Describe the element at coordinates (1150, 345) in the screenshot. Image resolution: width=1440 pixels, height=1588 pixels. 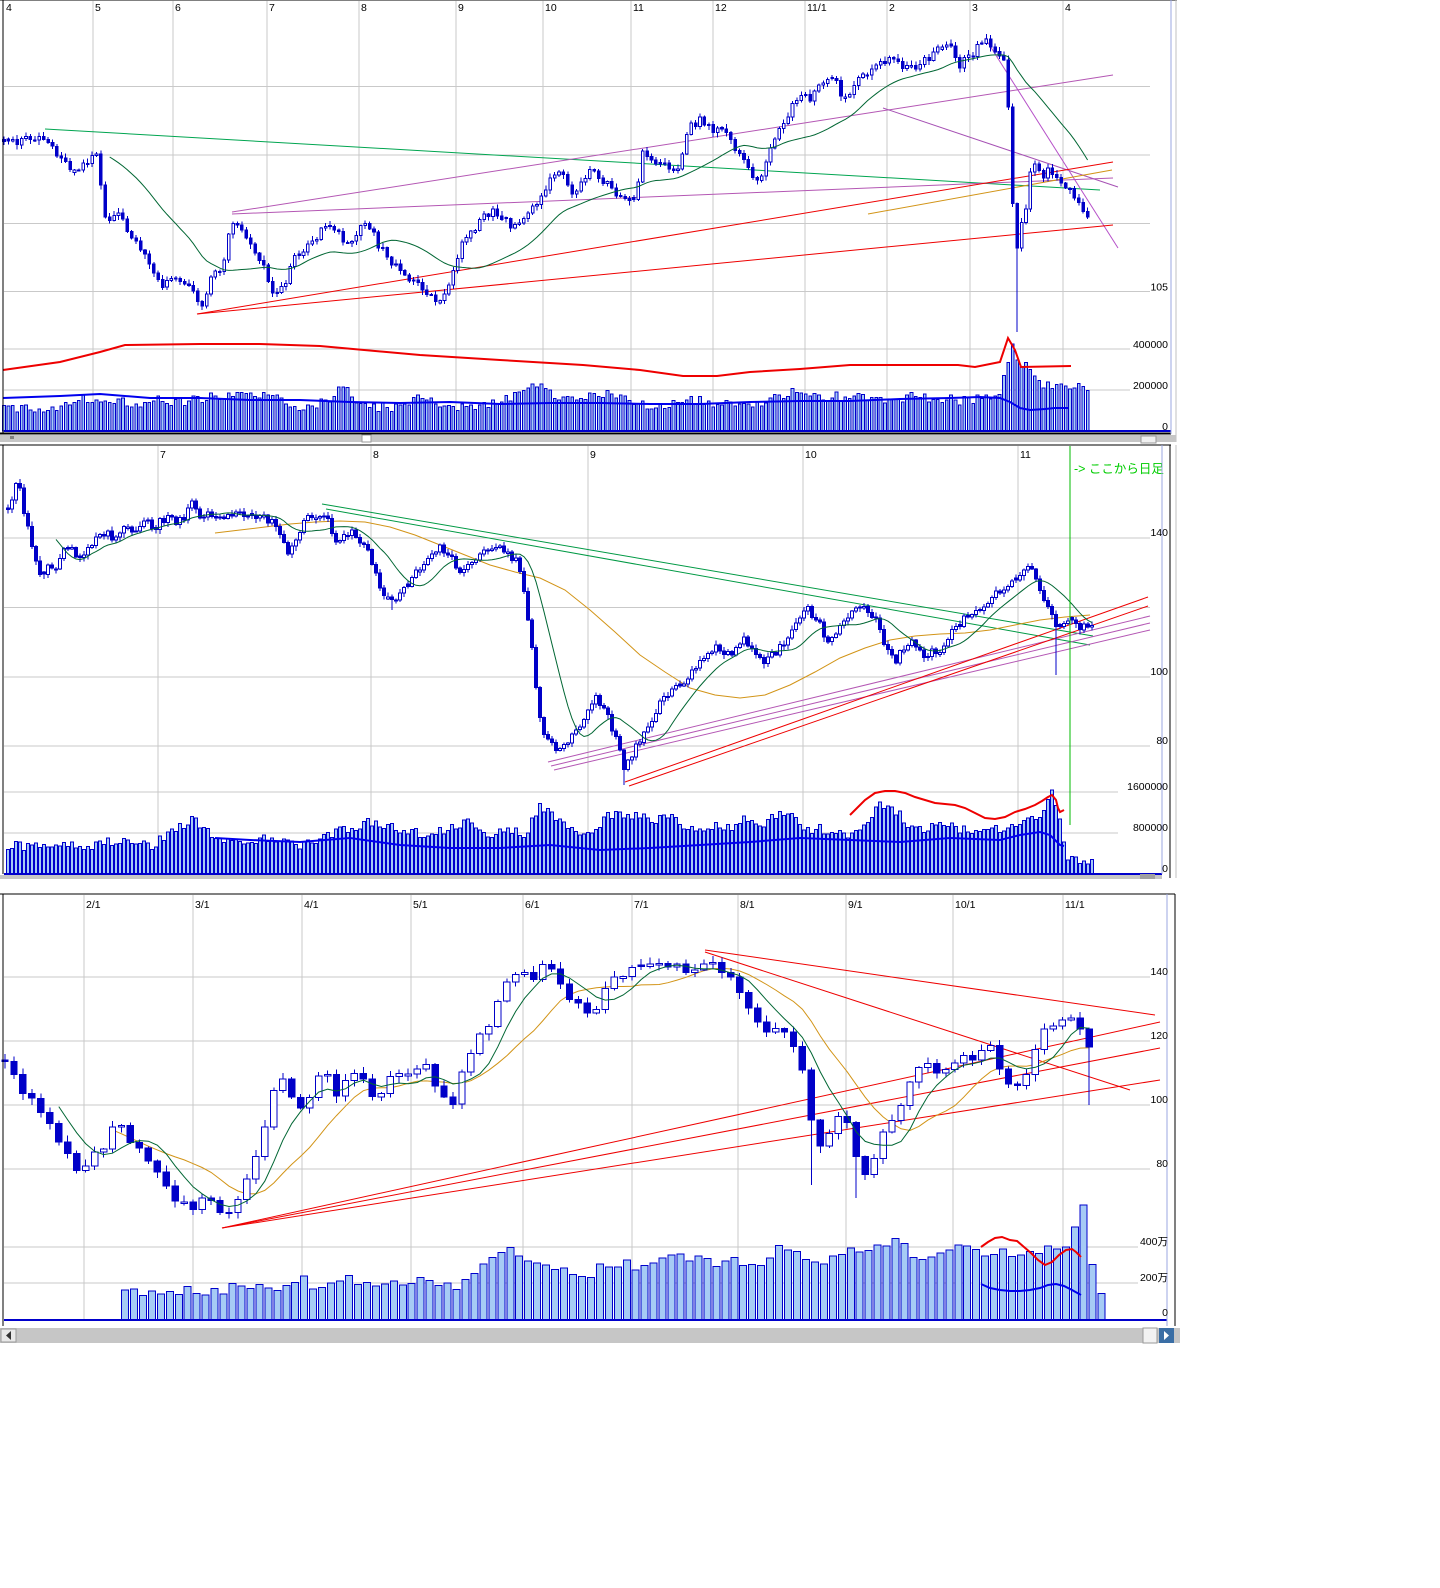
I see `svg-text: 400000` at that location.